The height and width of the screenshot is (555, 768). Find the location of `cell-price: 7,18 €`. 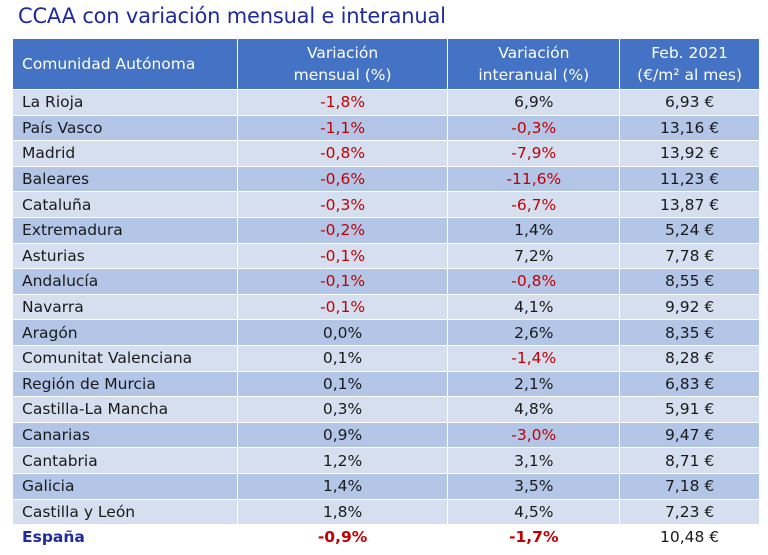

cell-price: 7,18 € is located at coordinates (689, 486).